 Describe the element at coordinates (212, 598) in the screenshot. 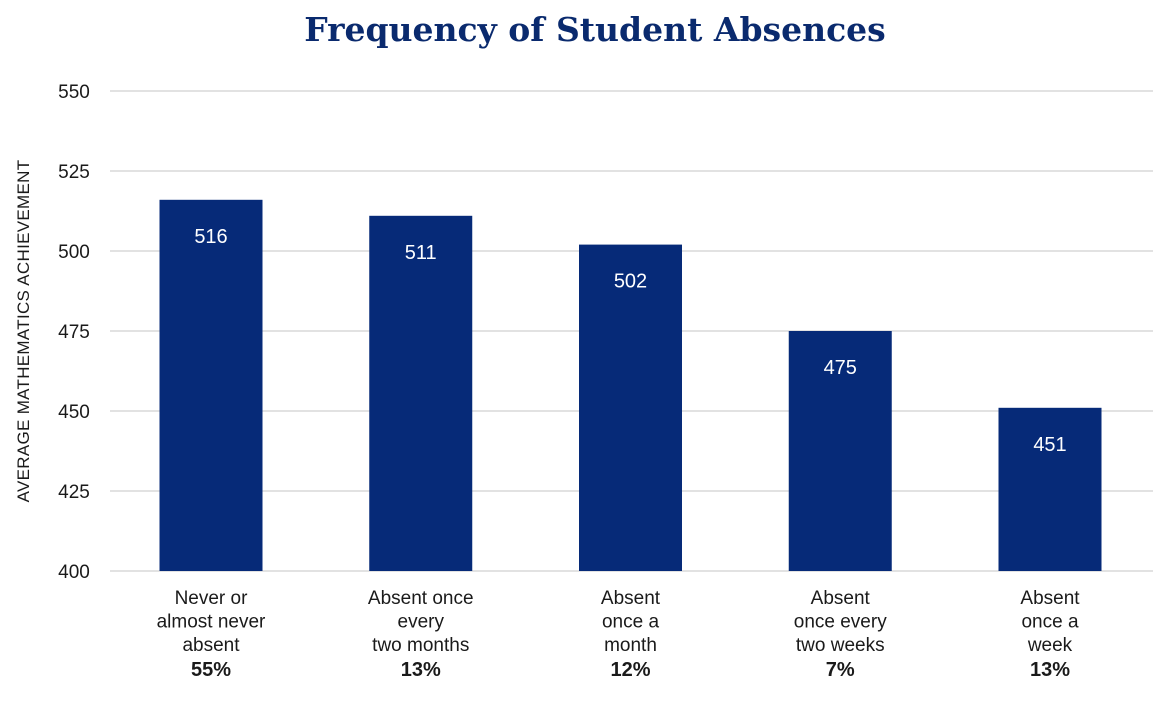

I see `x-tick-label: Never or` at that location.